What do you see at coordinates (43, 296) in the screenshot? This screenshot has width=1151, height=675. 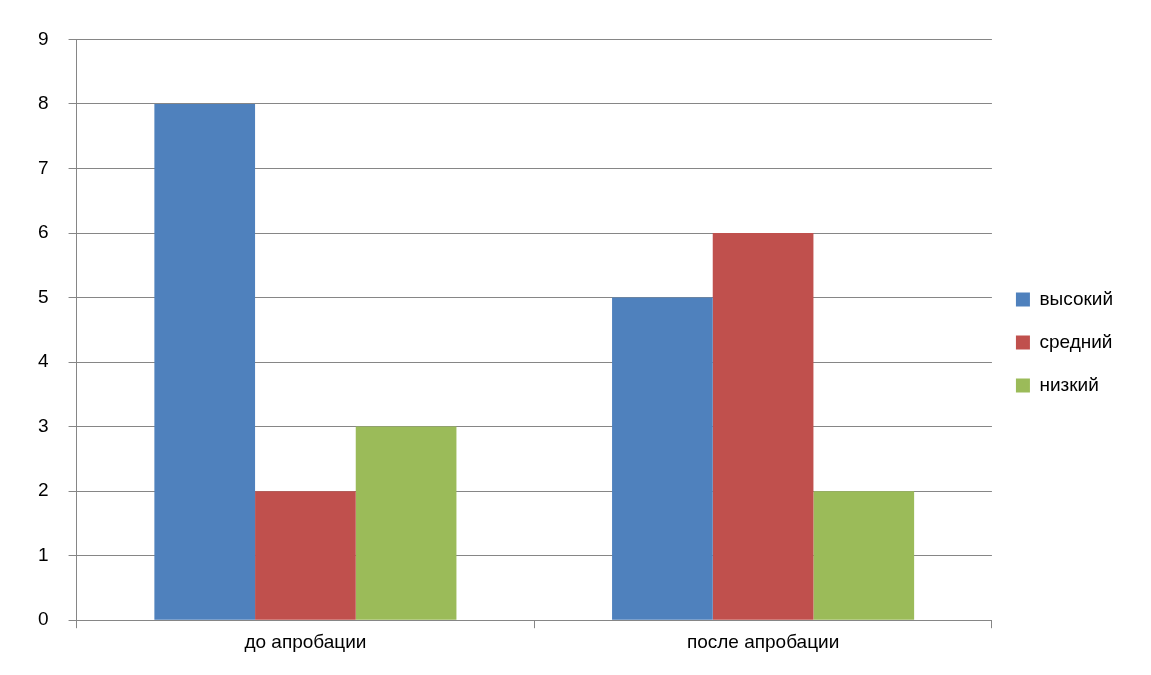 I see `y-tick-label: 5` at bounding box center [43, 296].